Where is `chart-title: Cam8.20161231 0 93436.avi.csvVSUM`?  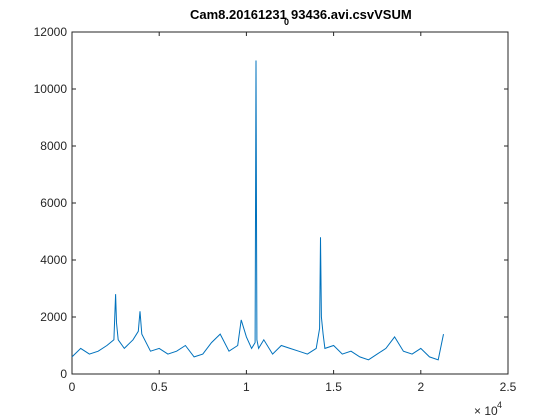
chart-title: Cam8.20161231 0 93436.avi.csvVSUM is located at coordinates (301, 17).